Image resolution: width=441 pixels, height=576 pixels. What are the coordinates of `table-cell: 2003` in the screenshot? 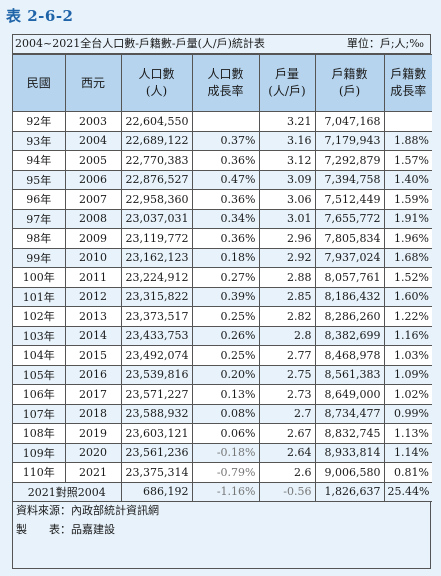 It's located at (93, 121).